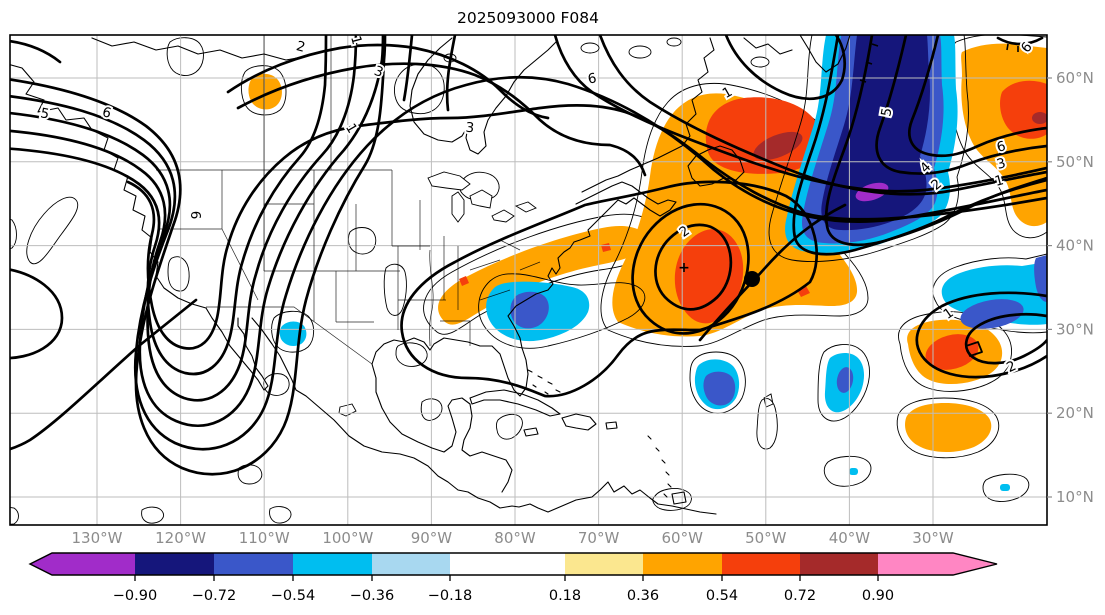 This screenshot has height=615, width=1105. What do you see at coordinates (450, 596) in the screenshot?
I see `colorbar-tick-label: −0.18` at bounding box center [450, 596].